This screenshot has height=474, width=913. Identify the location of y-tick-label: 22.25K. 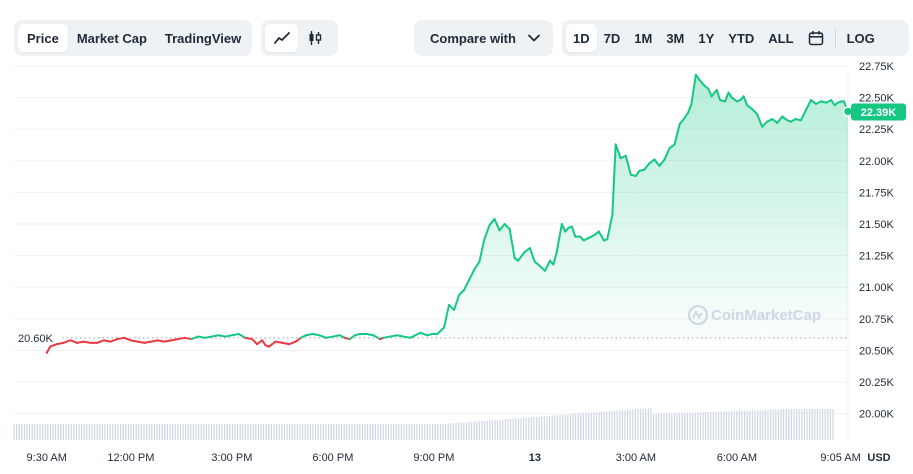
(877, 130).